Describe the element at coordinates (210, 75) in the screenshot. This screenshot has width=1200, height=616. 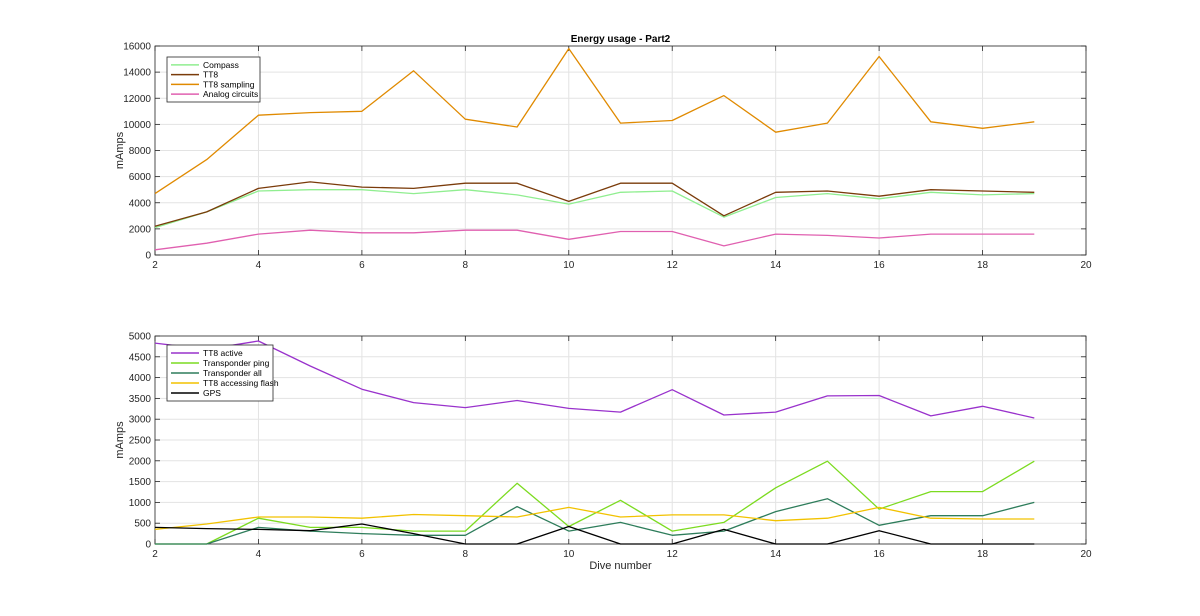
I see `top-legend-label: TT8` at that location.